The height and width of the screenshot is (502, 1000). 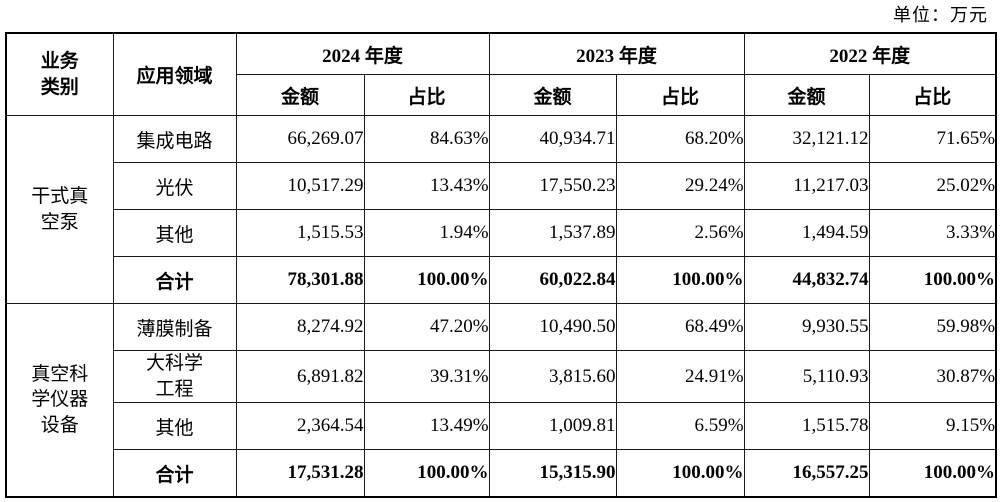 I want to click on amount-cell: 3,815.60, so click(x=552, y=376).